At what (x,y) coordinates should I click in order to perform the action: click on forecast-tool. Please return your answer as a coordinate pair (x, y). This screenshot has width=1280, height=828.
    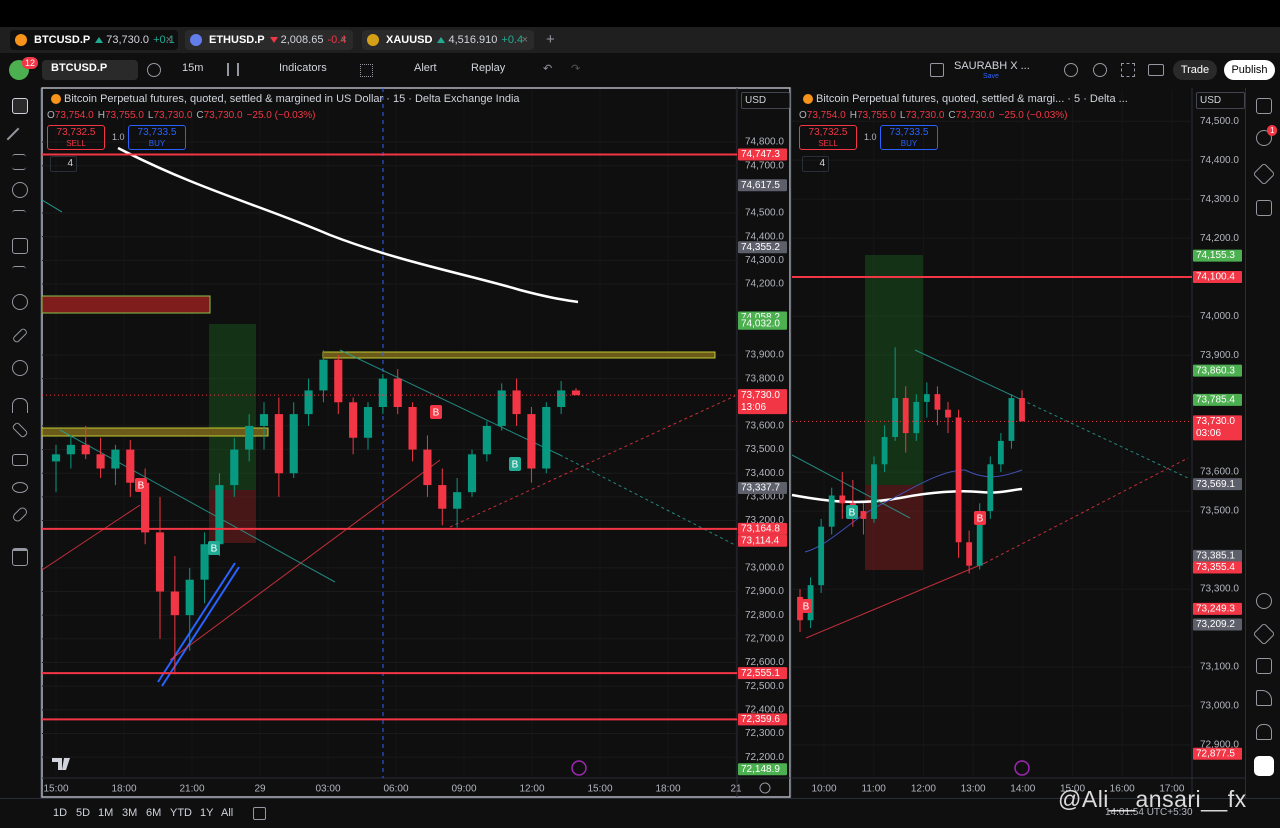
    Looking at the image, I should click on (19, 217).